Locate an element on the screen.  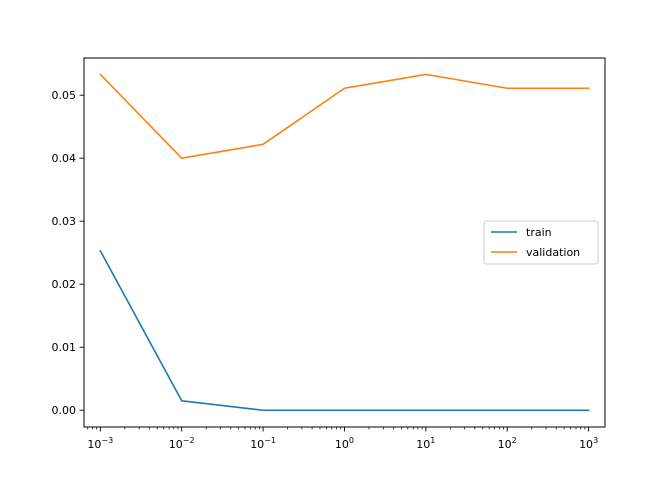
y-tick-label: 0.02 is located at coordinates (64, 284).